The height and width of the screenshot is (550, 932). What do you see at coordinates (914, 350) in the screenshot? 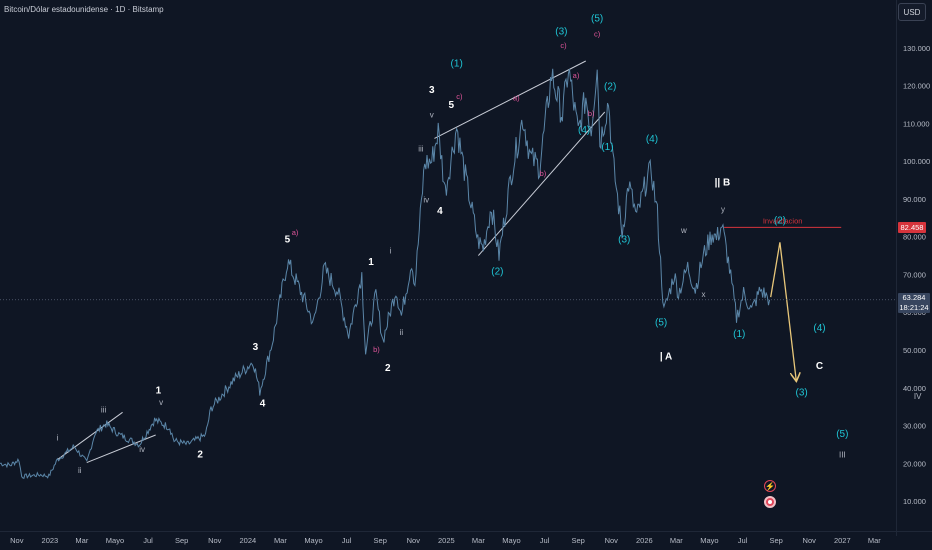
I see `y-tick-label: 50.000` at bounding box center [914, 350].